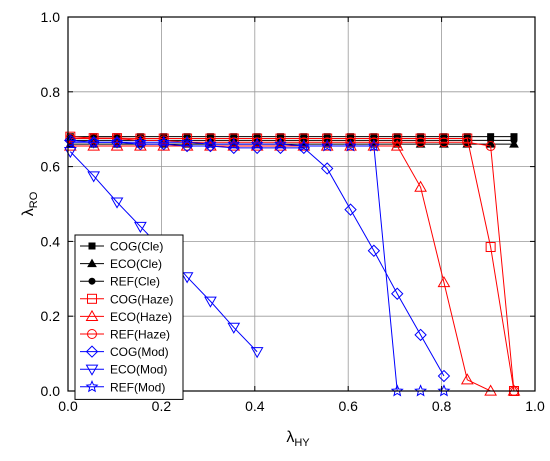 The image size is (550, 461). I want to click on legend-entry: COG(Haze), so click(126, 299).